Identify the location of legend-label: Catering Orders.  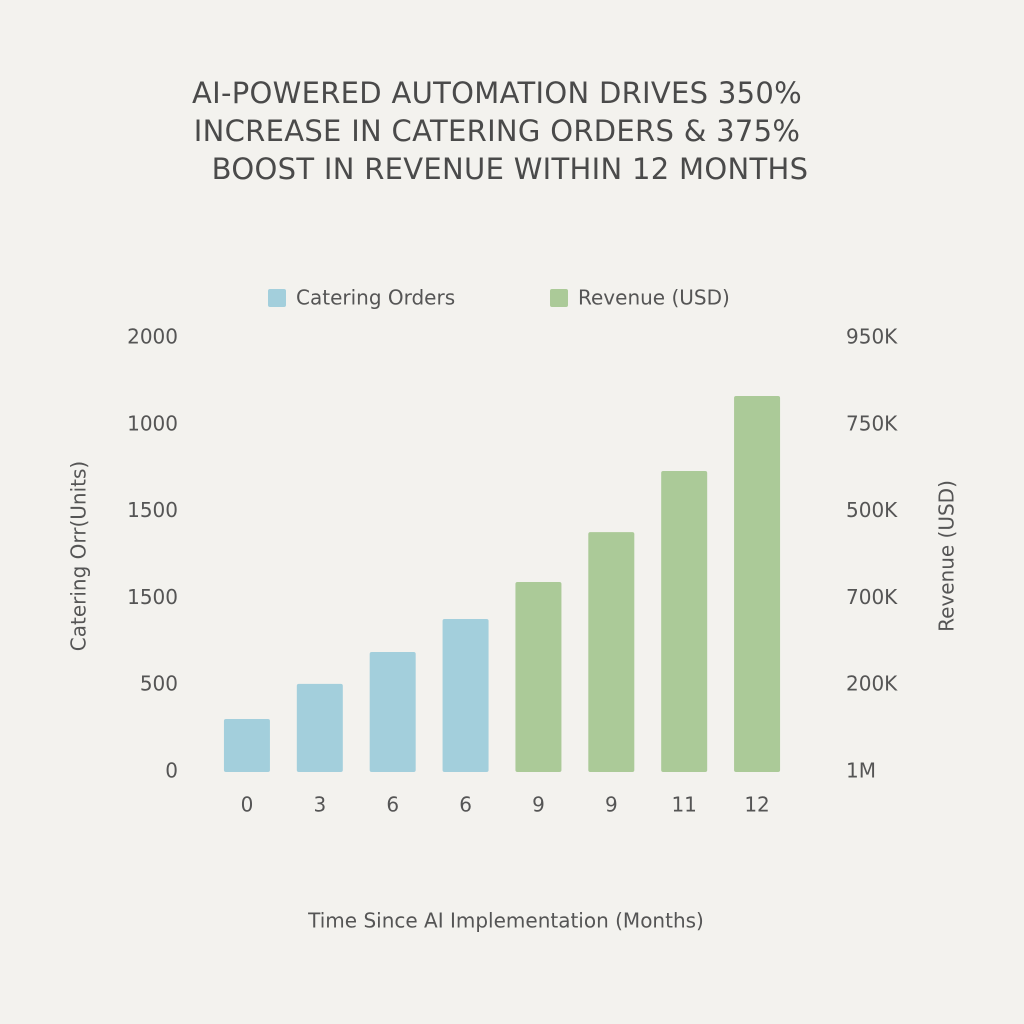
(375, 298).